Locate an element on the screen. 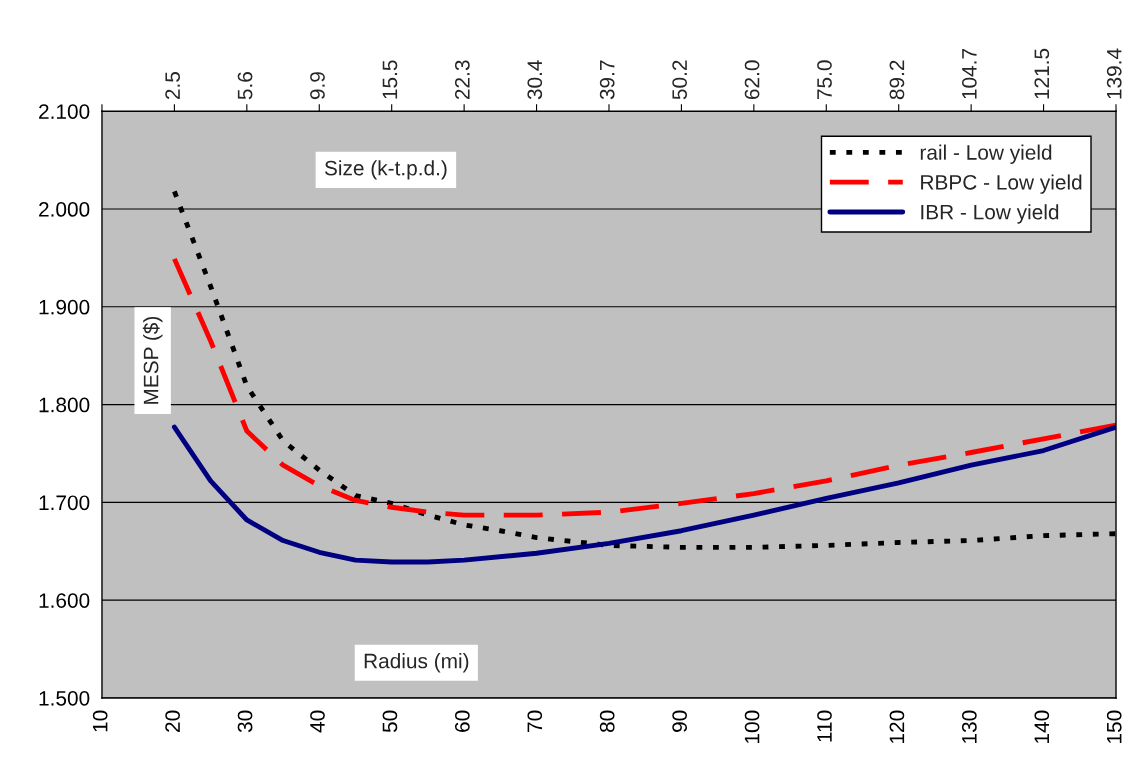 The height and width of the screenshot is (767, 1133). y-tick-label: 1.700 is located at coordinates (64, 503).